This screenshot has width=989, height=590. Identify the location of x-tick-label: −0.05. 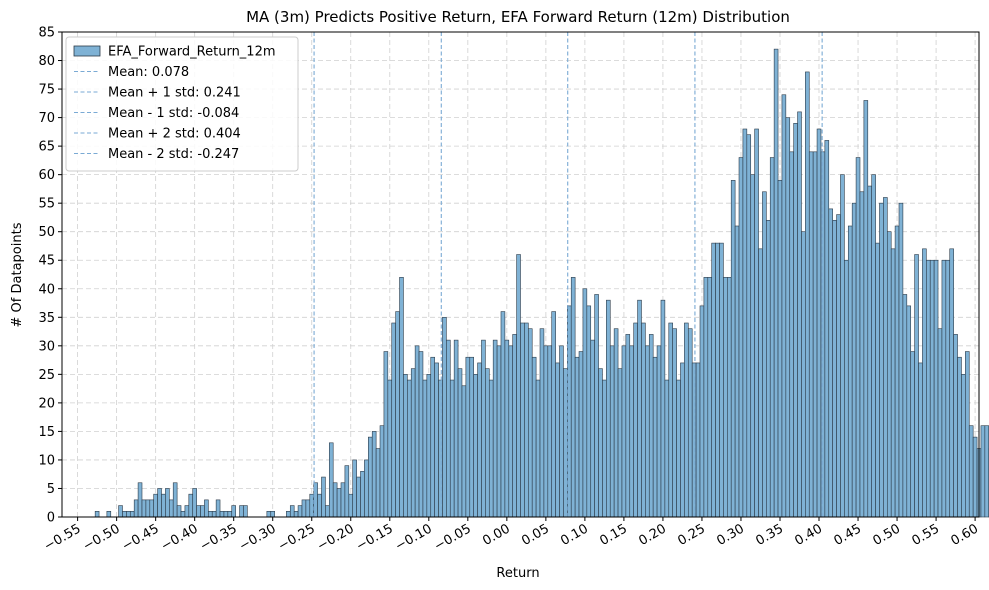
(453, 537).